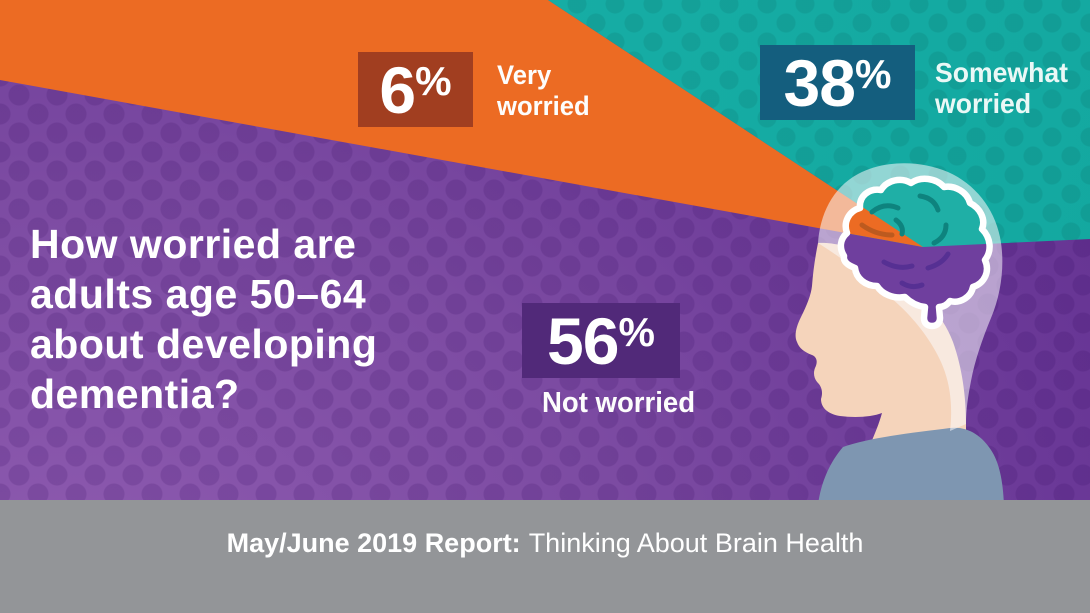  I want to click on stat-label-somewhat-worried: Somewhat worried, so click(1001, 88).